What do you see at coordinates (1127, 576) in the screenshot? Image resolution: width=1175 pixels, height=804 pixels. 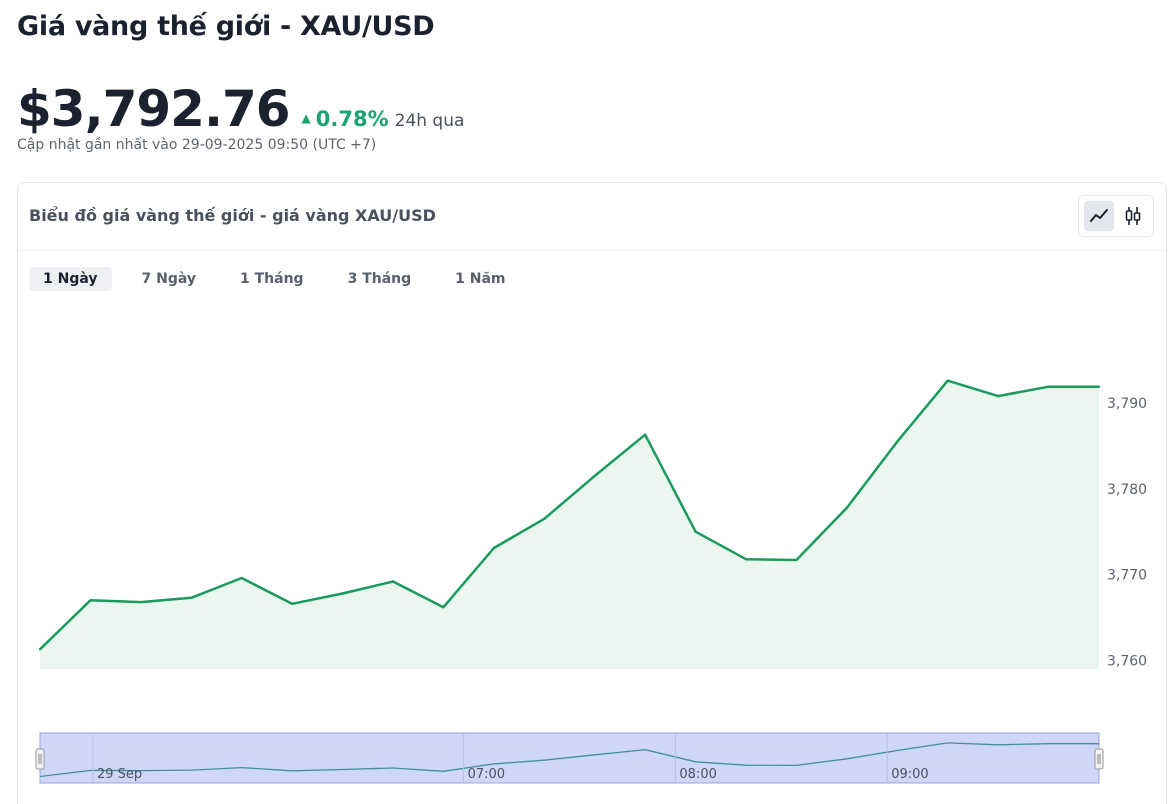 I see `y-tick-label: 3,770` at bounding box center [1127, 576].